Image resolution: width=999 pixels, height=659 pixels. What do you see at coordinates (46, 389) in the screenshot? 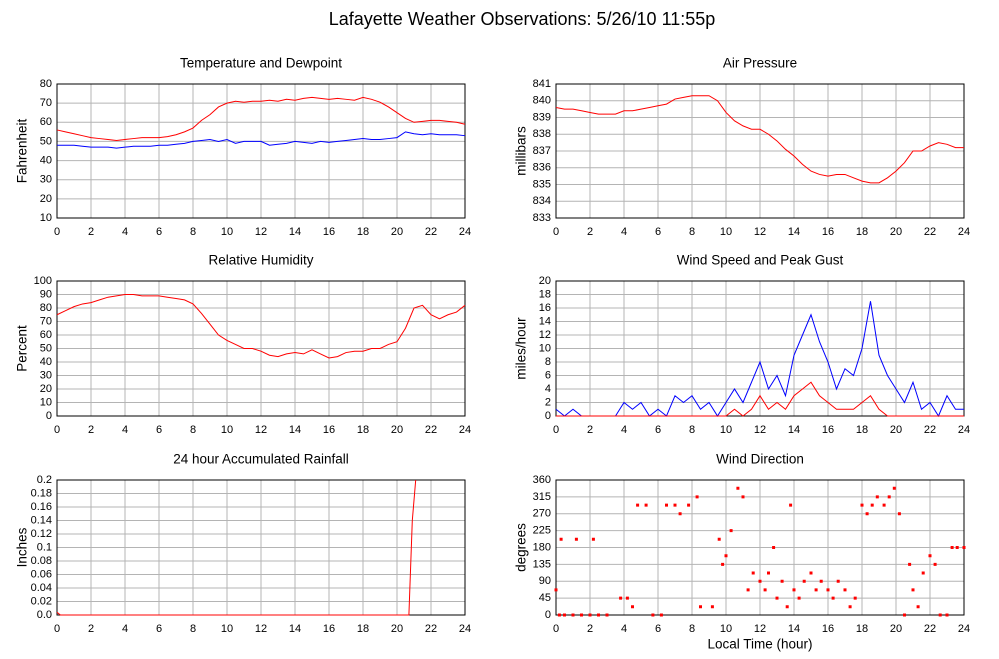
I see `y-tick-label: 20` at bounding box center [46, 389].